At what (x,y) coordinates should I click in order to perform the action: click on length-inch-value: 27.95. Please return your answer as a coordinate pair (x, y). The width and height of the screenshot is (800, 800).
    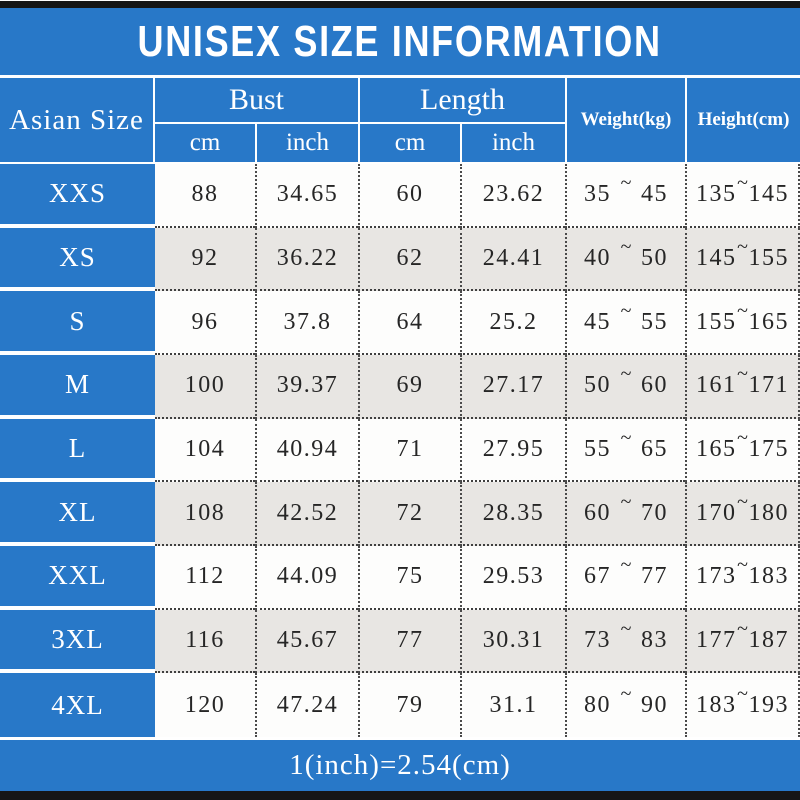
    Looking at the image, I should click on (512, 450).